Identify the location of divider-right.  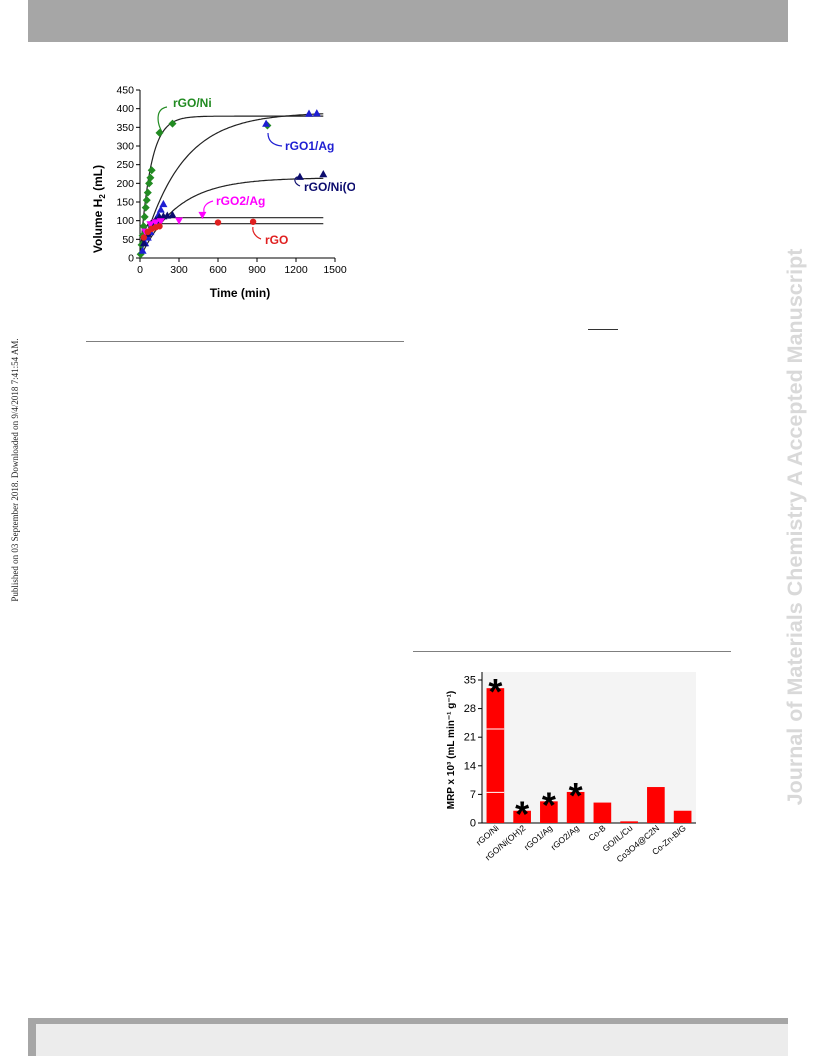
(572, 651).